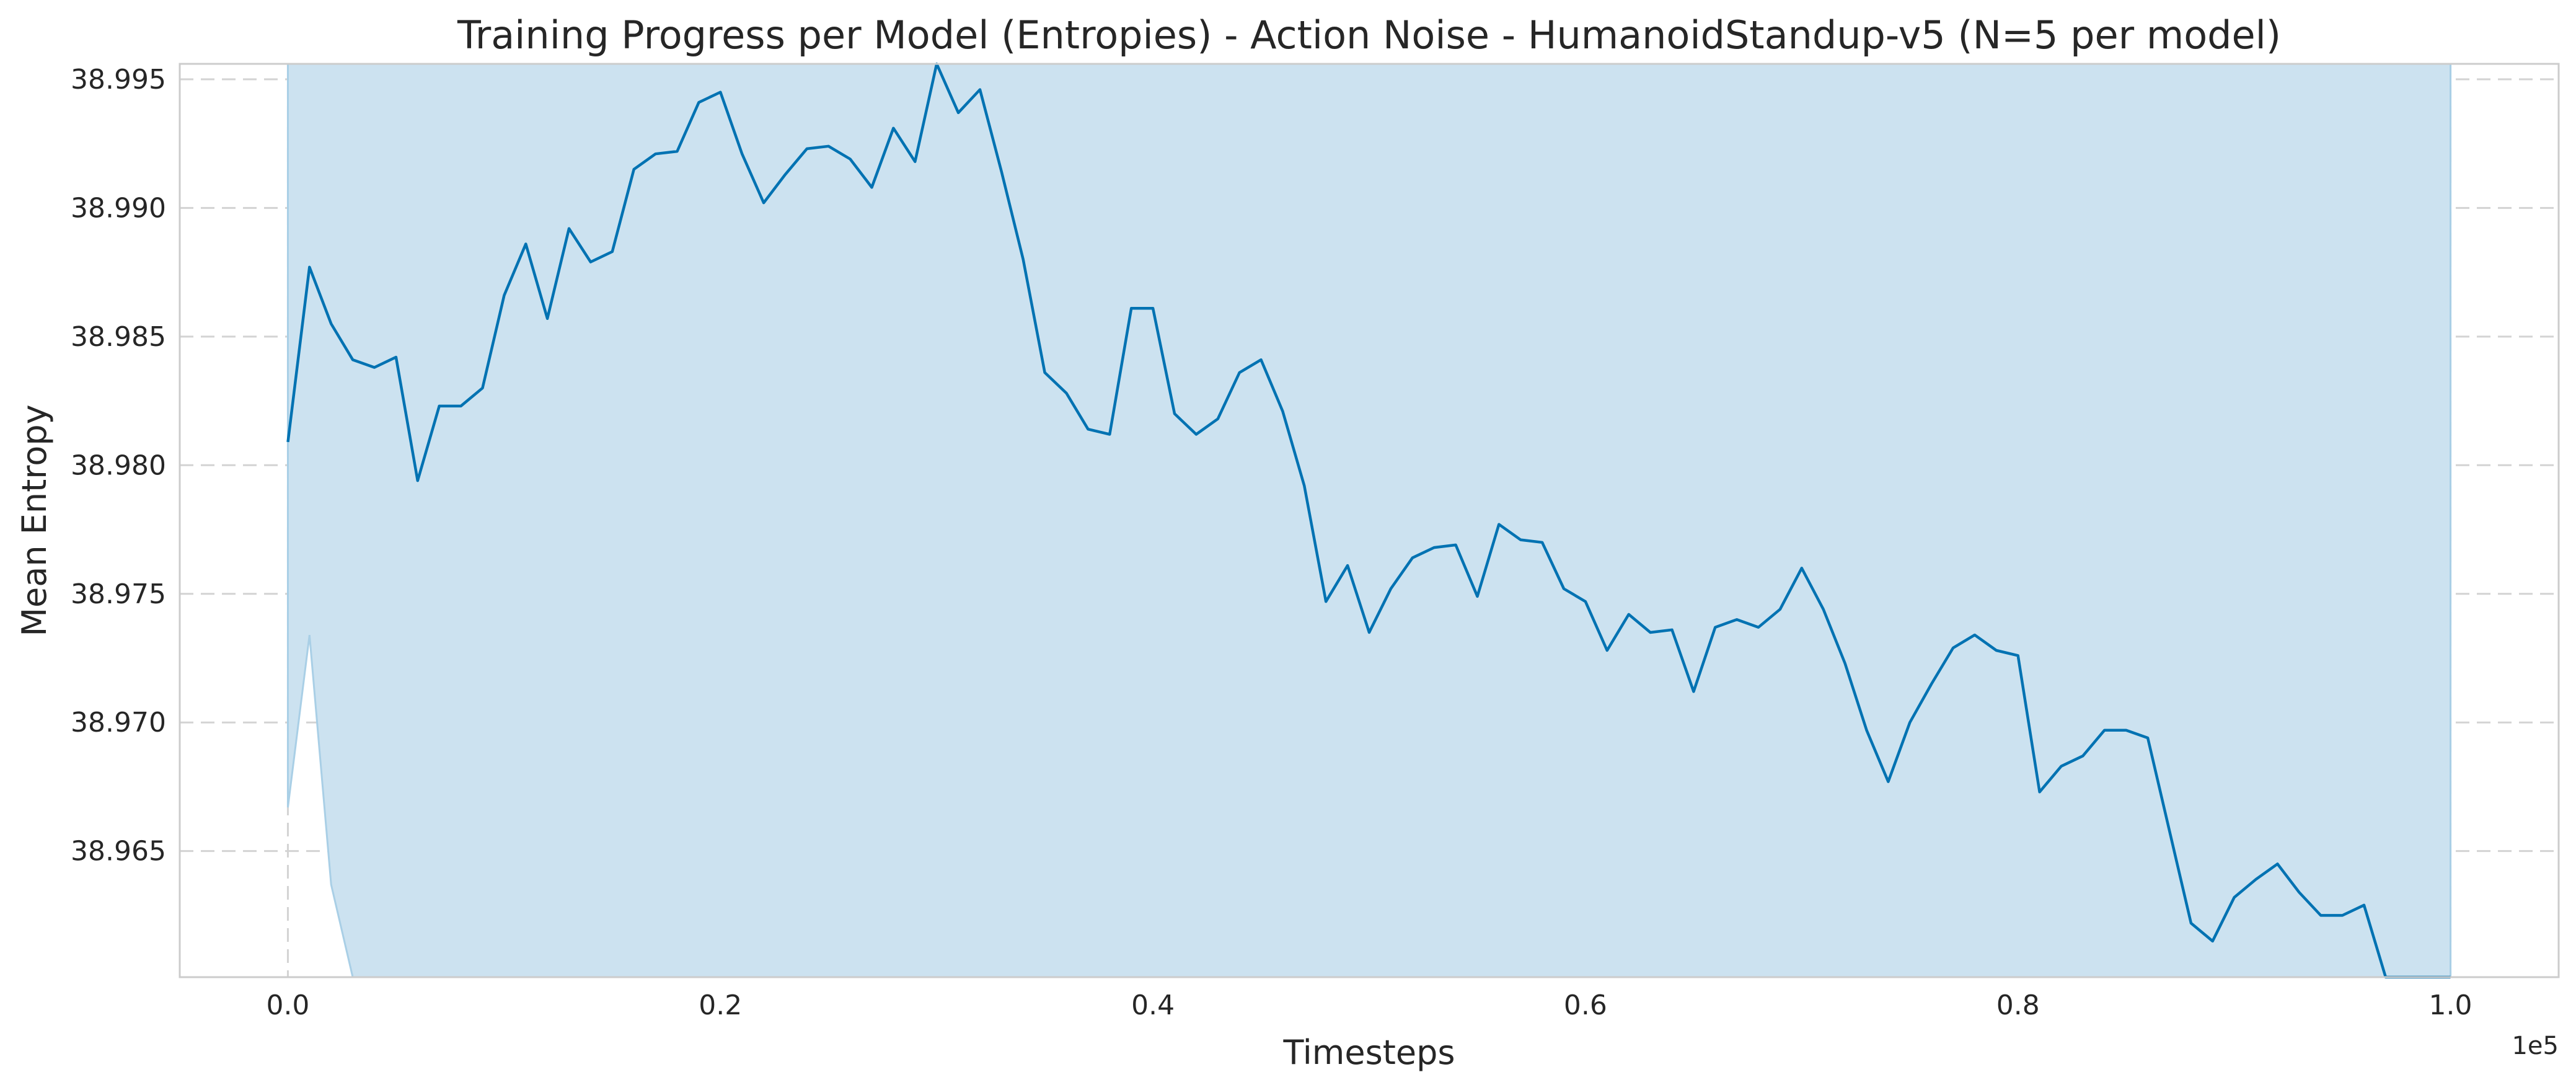 This screenshot has width=2576, height=1090. What do you see at coordinates (118, 79) in the screenshot?
I see `y-tick-label: 38.995` at bounding box center [118, 79].